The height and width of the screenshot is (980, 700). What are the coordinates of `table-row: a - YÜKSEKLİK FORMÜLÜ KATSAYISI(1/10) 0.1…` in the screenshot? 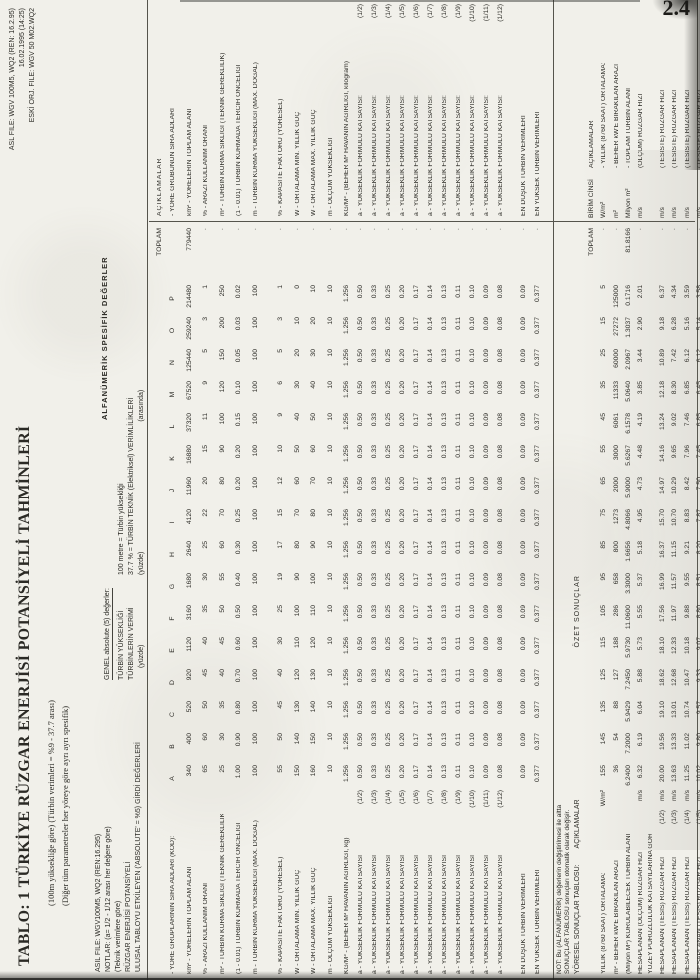 It's located at (470, 490).